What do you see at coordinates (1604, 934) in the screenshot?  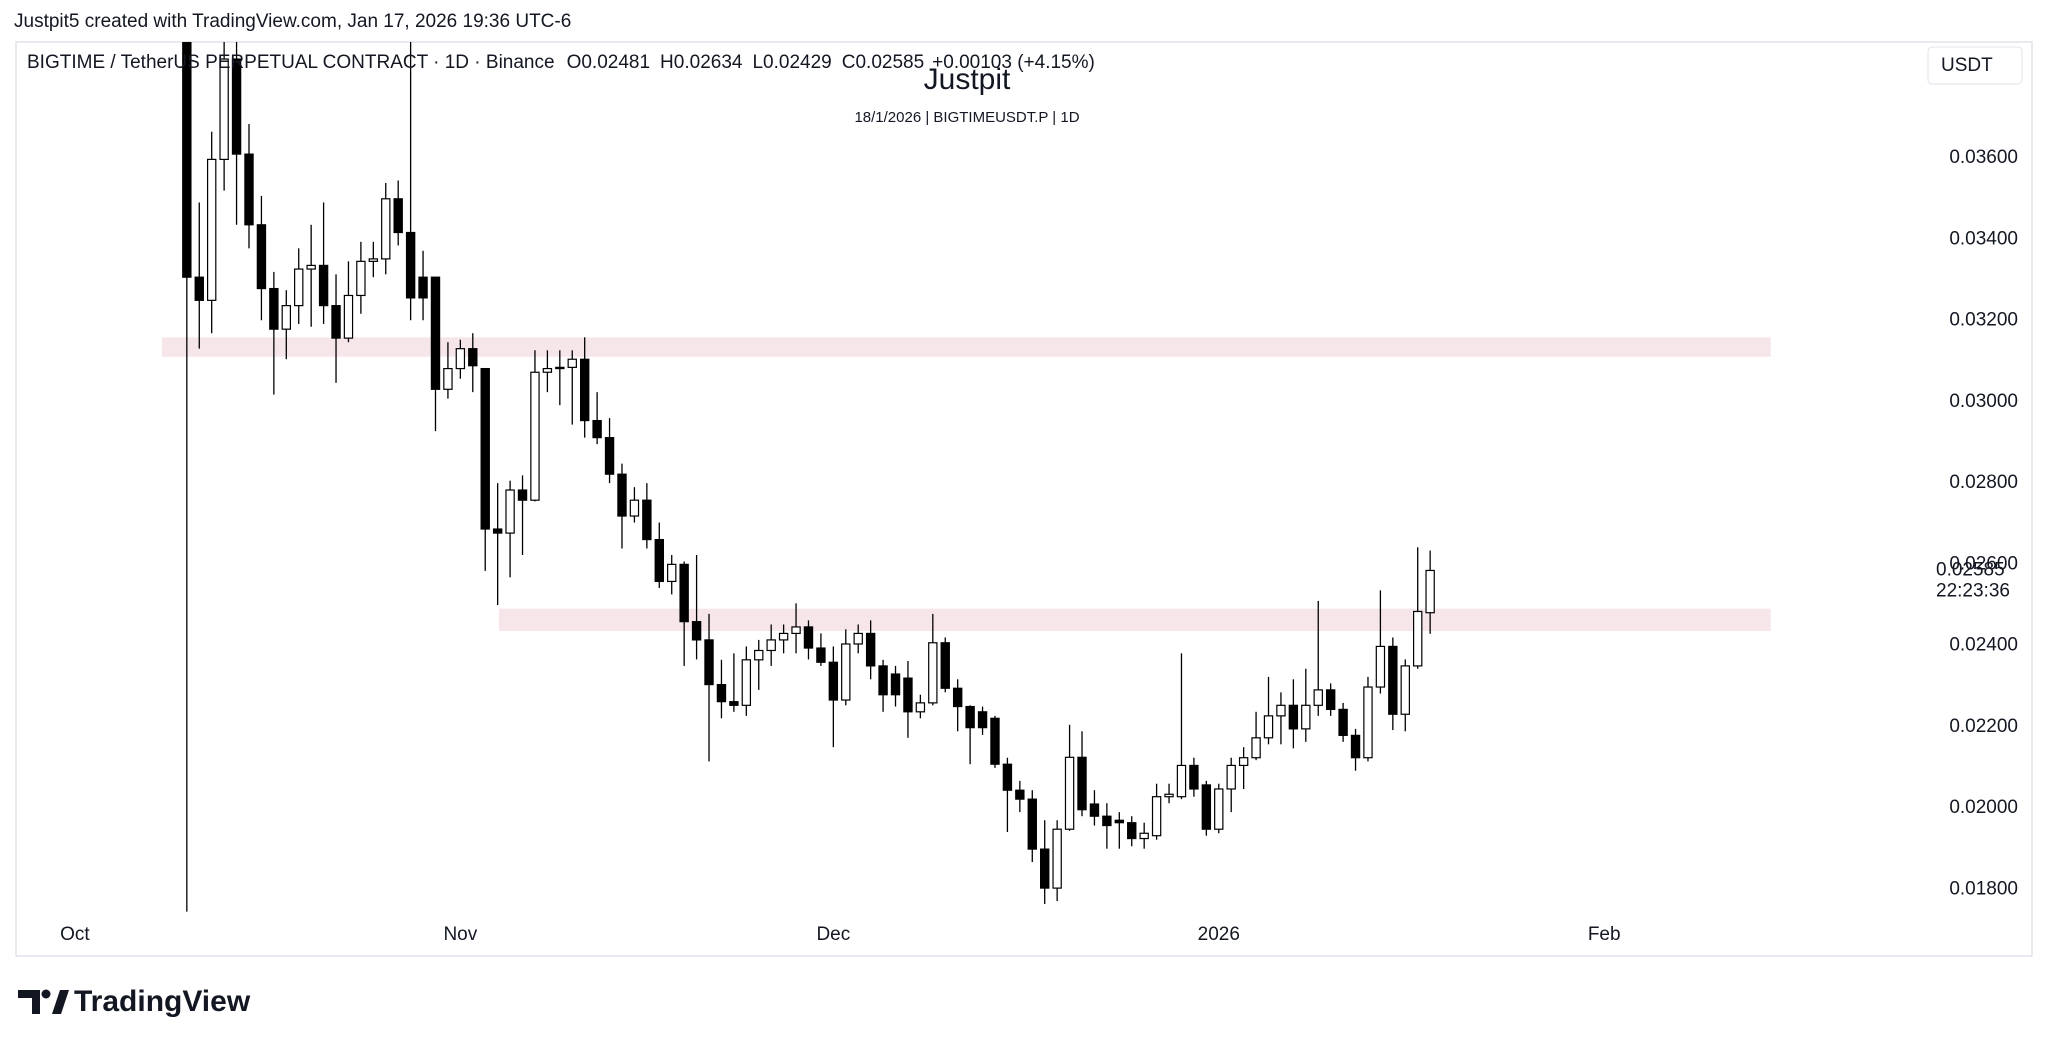 I see `x-tick-label: Feb` at bounding box center [1604, 934].